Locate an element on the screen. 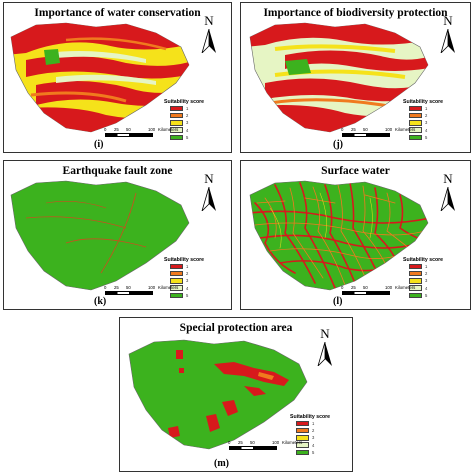 The height and width of the screenshot is (474, 474). surface-water-map is located at coordinates (339, 235).